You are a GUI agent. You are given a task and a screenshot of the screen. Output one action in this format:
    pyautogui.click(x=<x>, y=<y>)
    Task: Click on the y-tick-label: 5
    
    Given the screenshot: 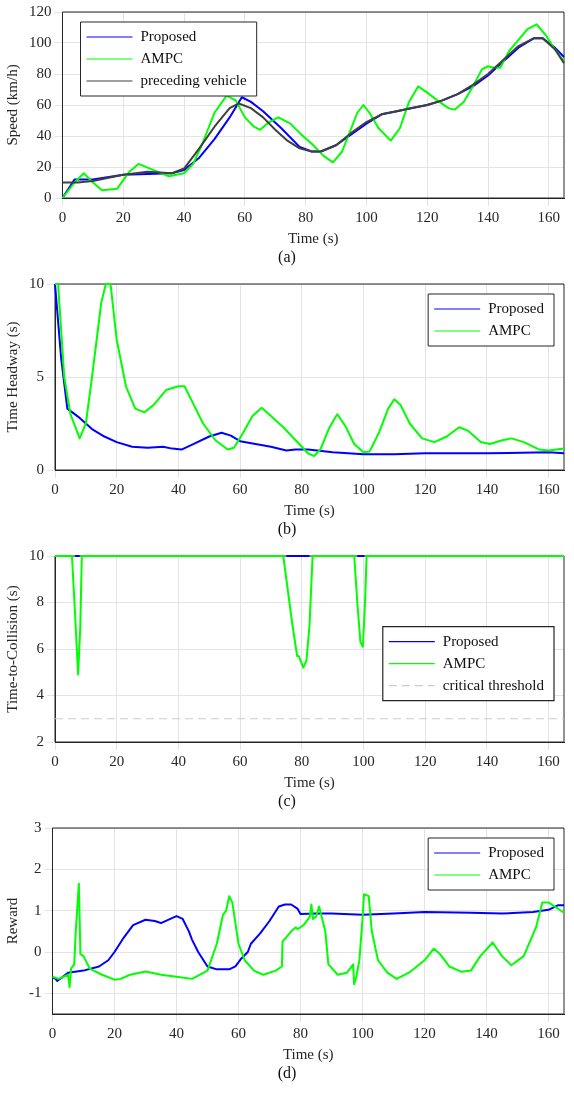 What is the action you would take?
    pyautogui.click(x=40, y=375)
    